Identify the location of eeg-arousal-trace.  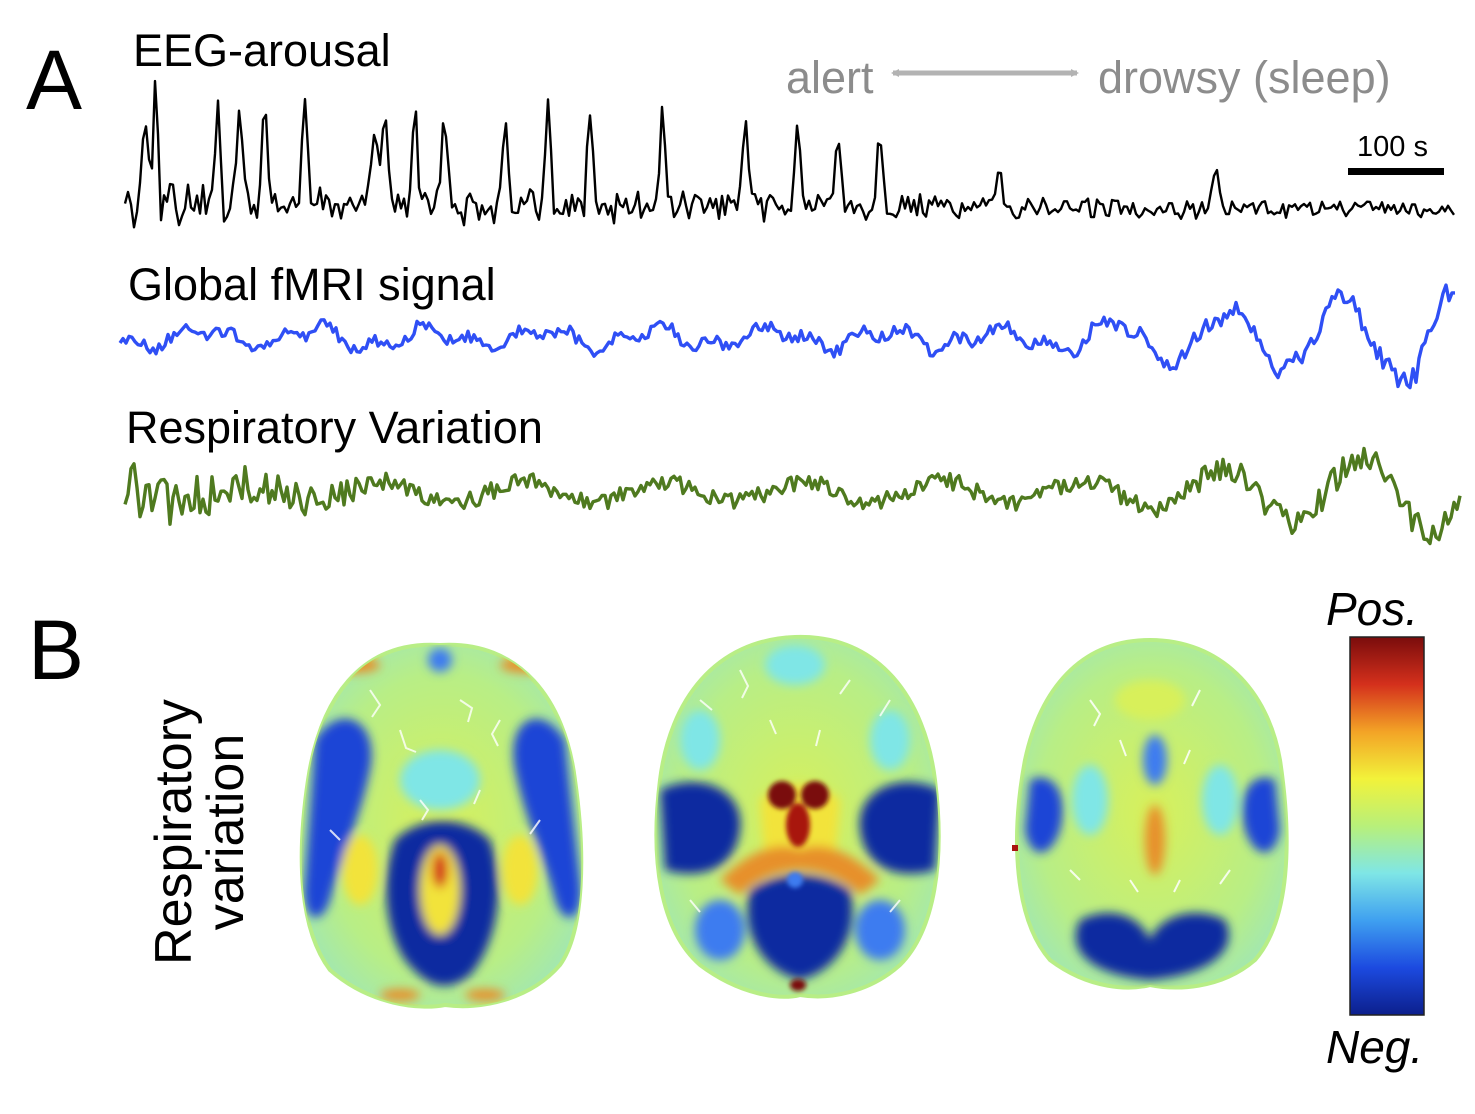
(789, 154).